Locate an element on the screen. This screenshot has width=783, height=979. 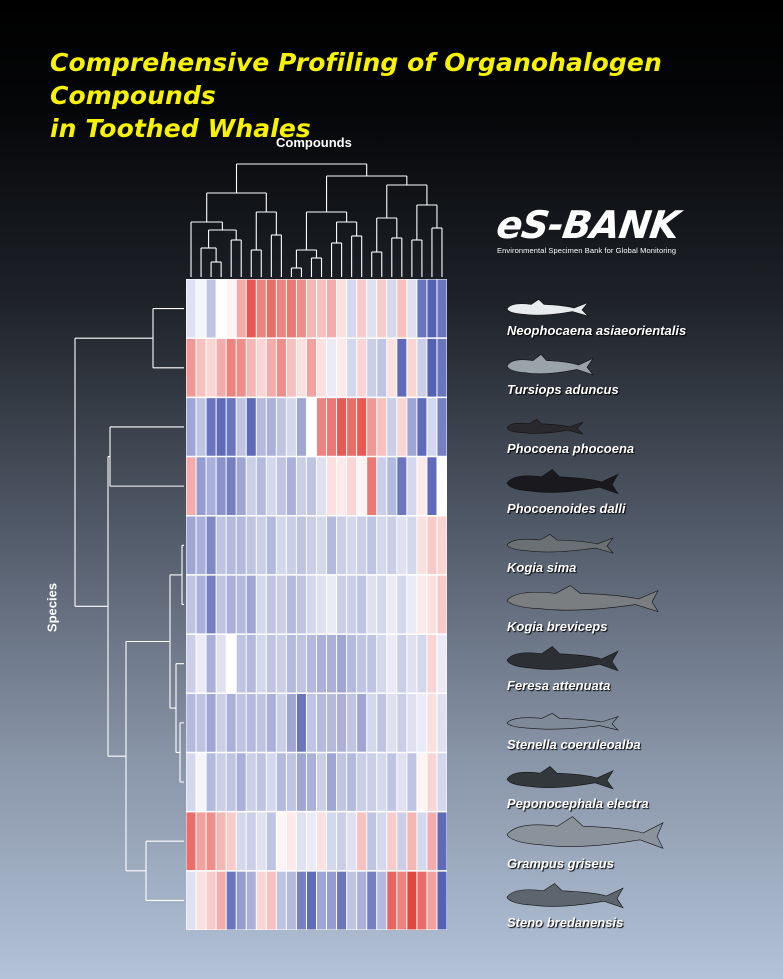
chart-title-line2: in Toothed Whales is located at coordinates (180, 128).